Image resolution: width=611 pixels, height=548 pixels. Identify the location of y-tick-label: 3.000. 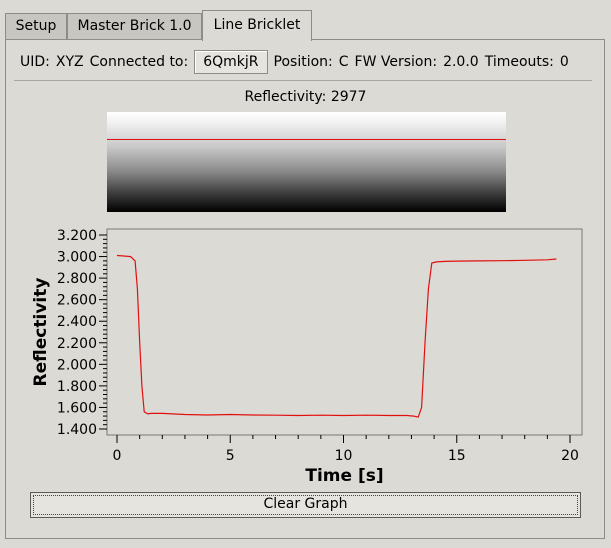
(77, 258).